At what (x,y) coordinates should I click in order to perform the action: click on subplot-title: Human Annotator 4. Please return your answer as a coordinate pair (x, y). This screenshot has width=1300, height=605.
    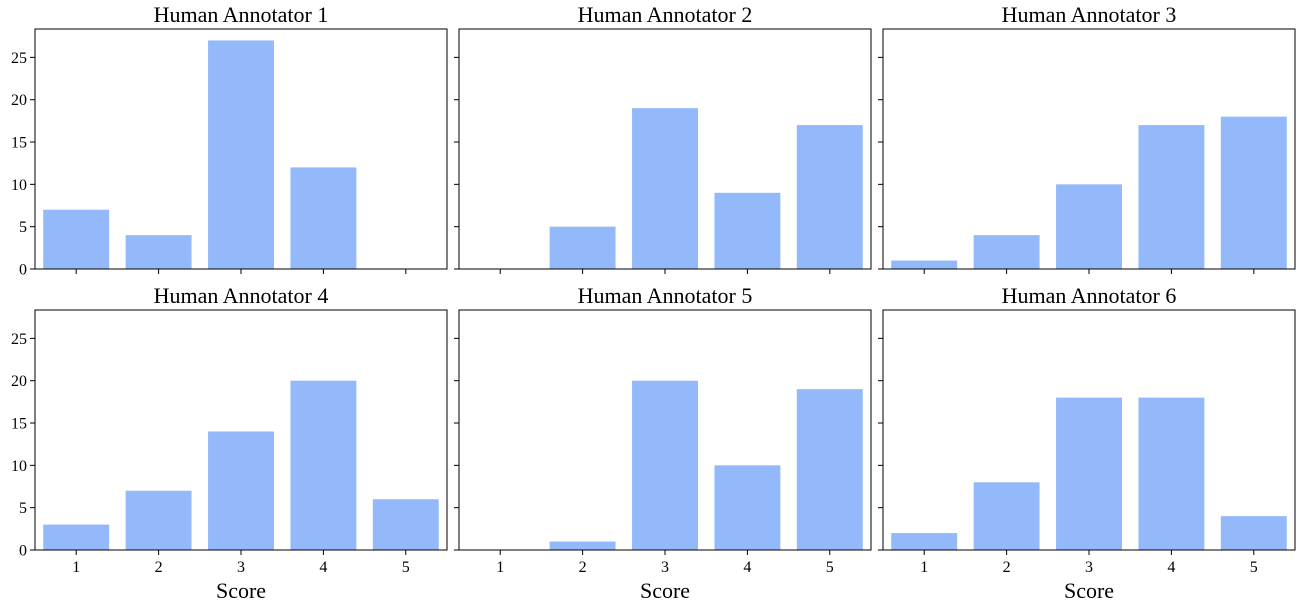
    Looking at the image, I should click on (241, 295).